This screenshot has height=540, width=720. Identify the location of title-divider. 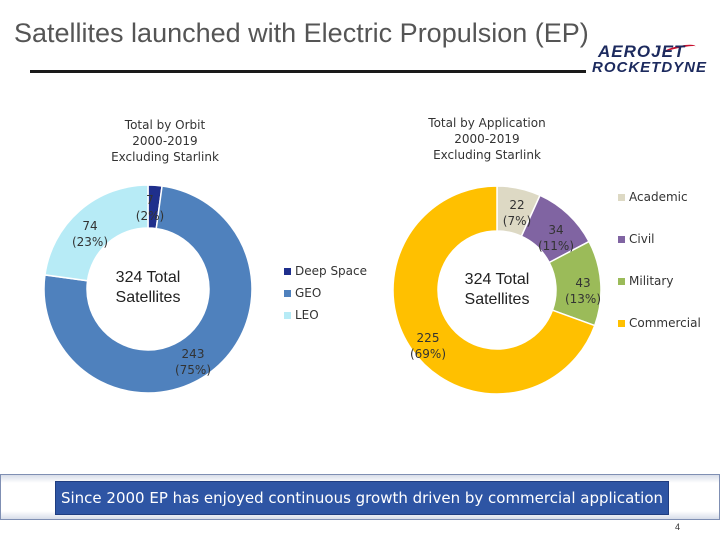
(308, 71).